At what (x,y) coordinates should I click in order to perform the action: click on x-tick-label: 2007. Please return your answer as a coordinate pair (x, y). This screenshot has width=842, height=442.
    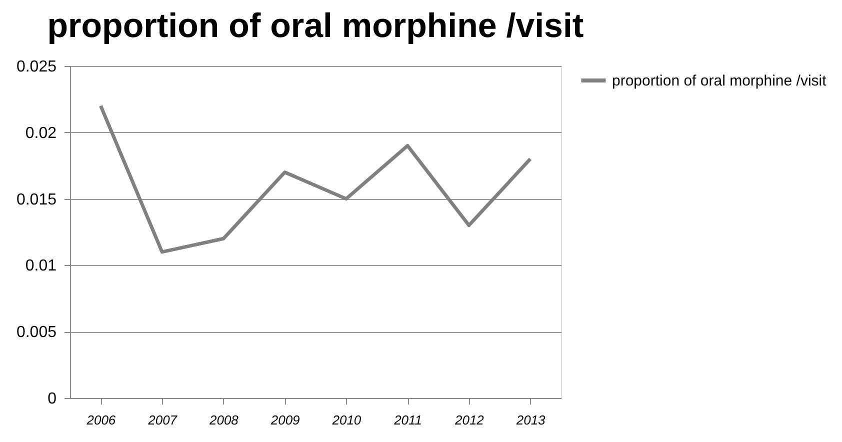
    Looking at the image, I should click on (162, 420).